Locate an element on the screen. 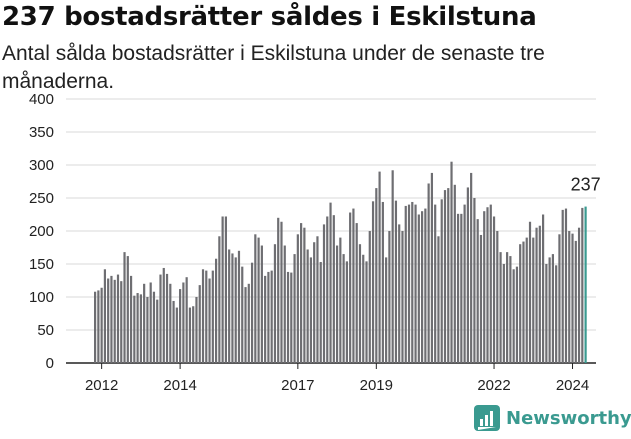  y-tick-label: 100 is located at coordinates (41, 297).